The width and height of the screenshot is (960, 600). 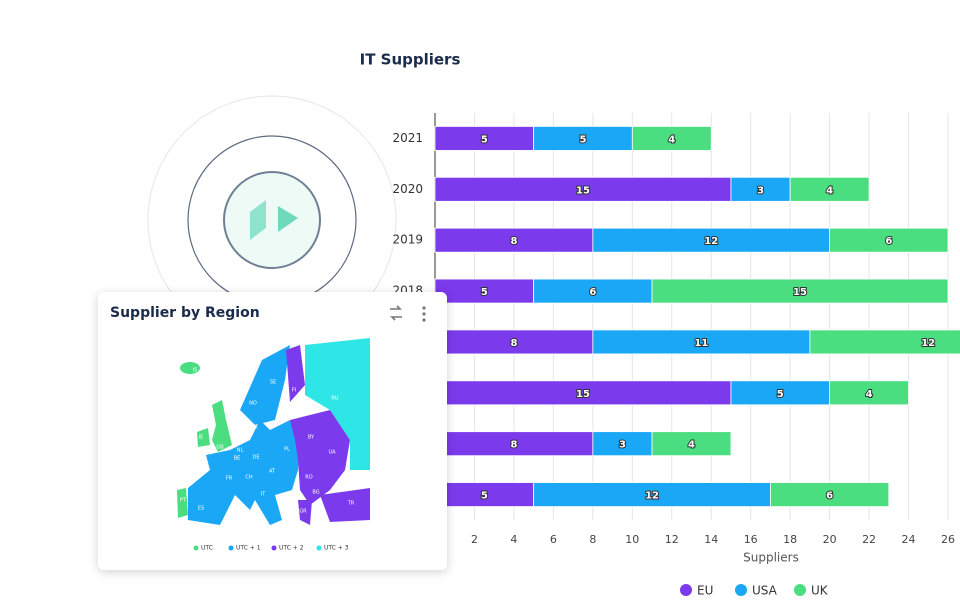 What do you see at coordinates (273, 383) in the screenshot?
I see `country-label: SE` at bounding box center [273, 383].